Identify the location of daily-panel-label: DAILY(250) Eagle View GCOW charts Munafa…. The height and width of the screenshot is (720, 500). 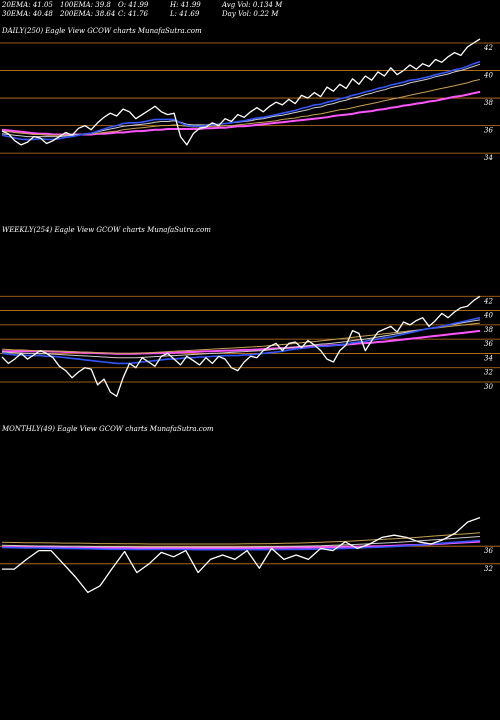
(102, 31).